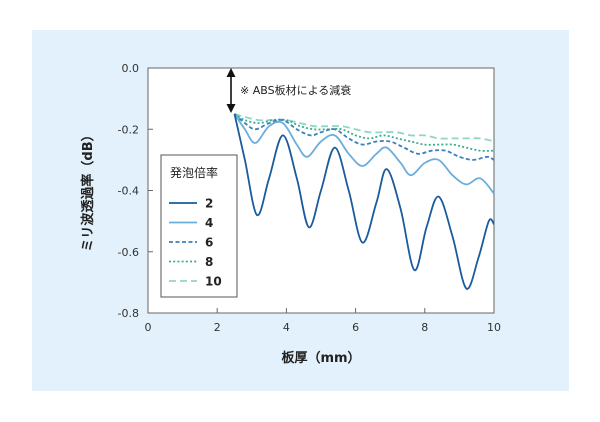 Image resolution: width=600 pixels, height=422 pixels. Describe the element at coordinates (194, 172) in the screenshot. I see `legend-title: 発泡倍率` at that location.